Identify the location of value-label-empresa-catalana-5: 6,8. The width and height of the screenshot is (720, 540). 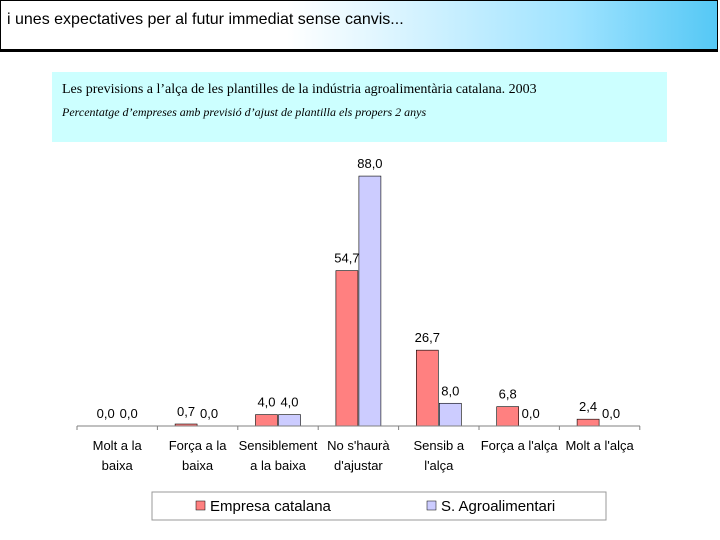
(508, 394).